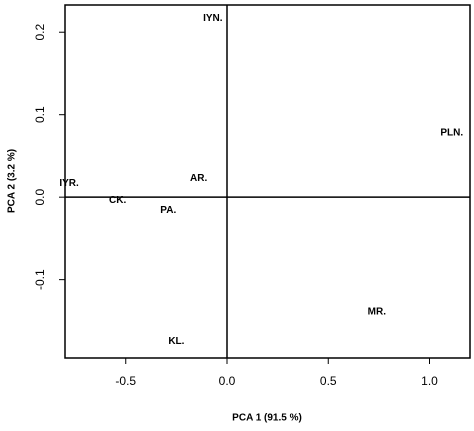 The width and height of the screenshot is (474, 431). What do you see at coordinates (40, 197) in the screenshot?
I see `y-tick-label: 0.0` at bounding box center [40, 197].